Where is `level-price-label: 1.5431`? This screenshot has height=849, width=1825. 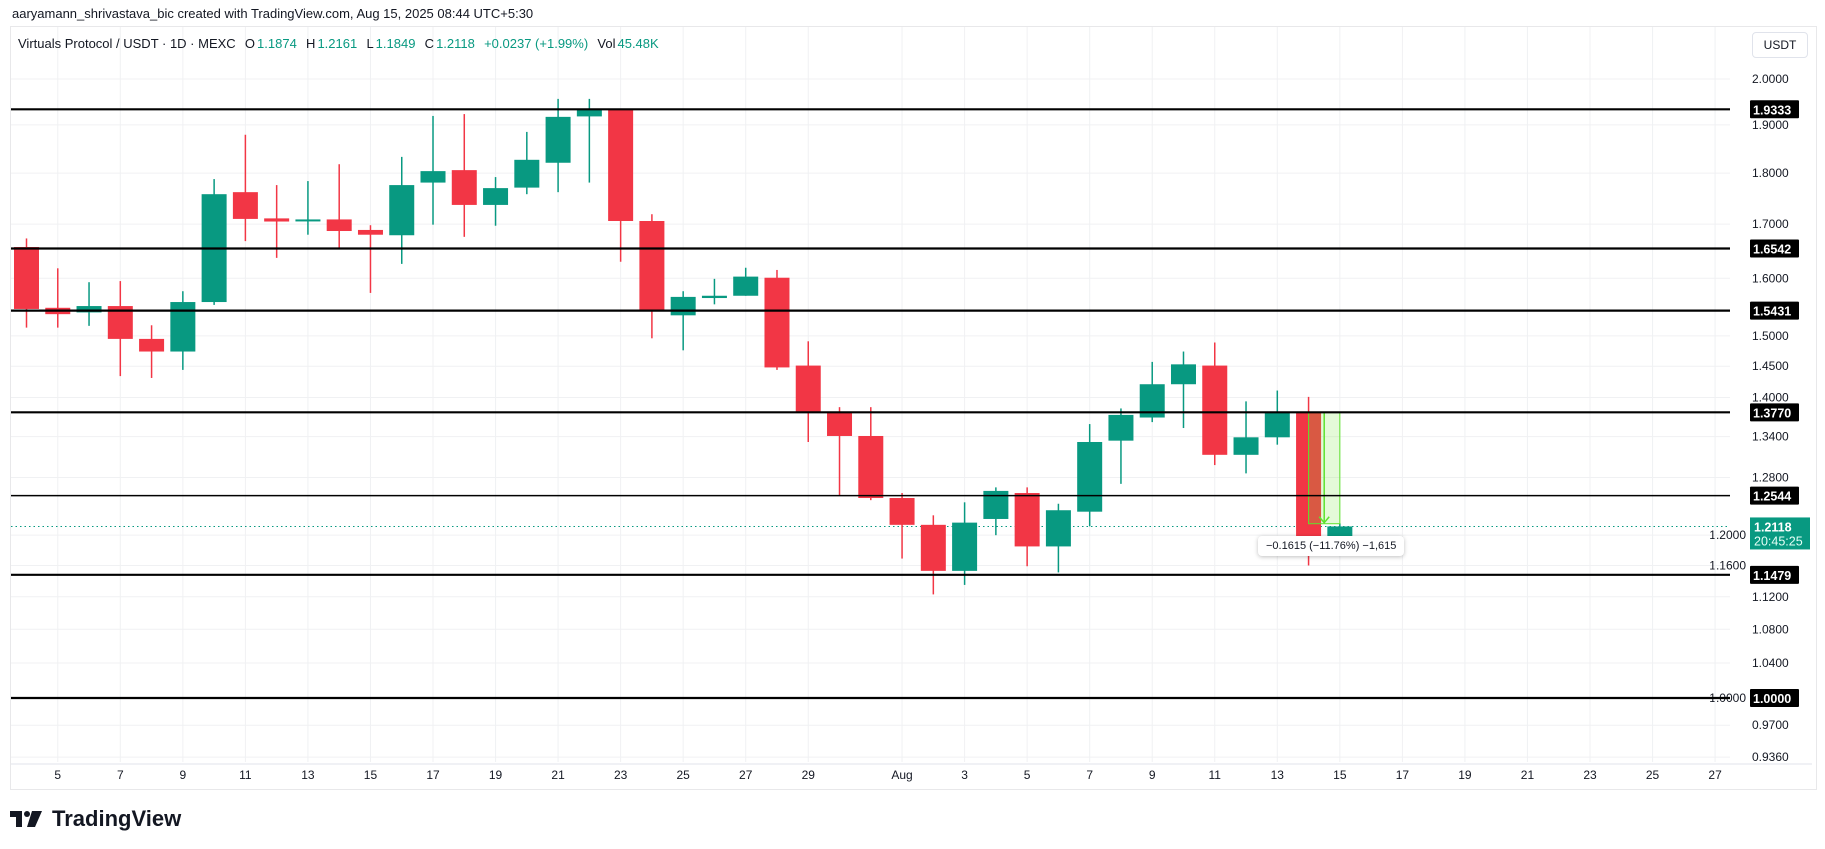
level-price-label: 1.5431 is located at coordinates (1772, 312).